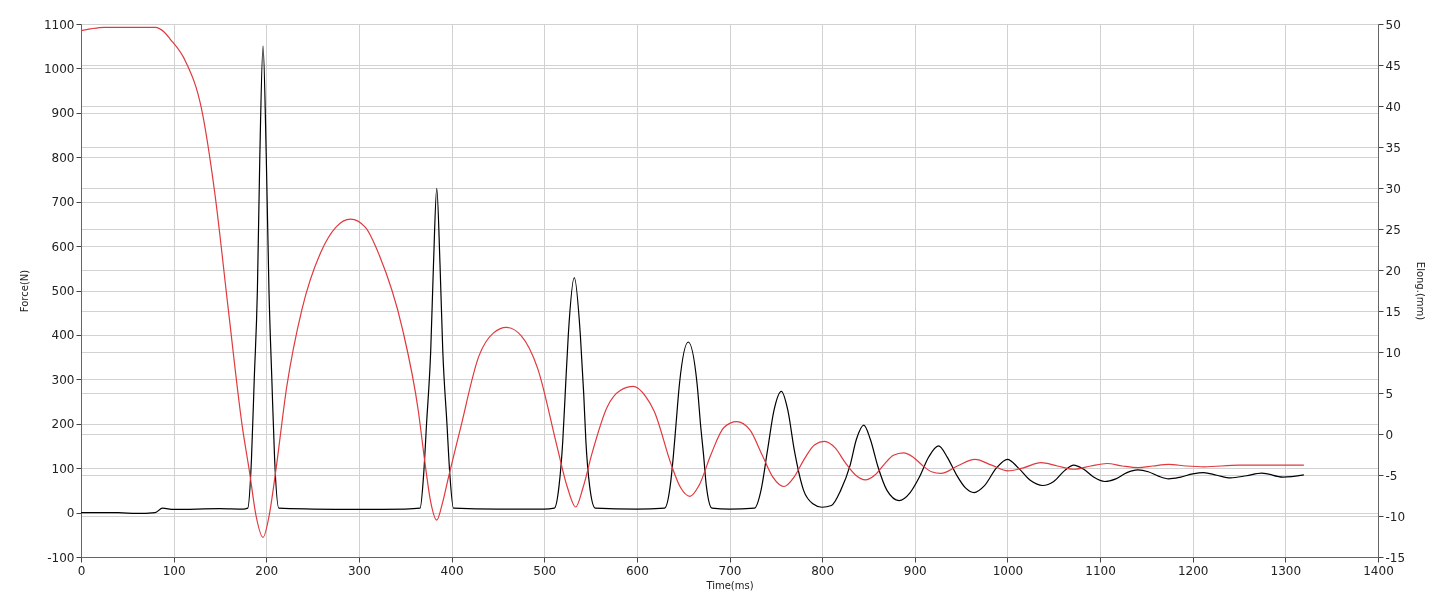 The width and height of the screenshot is (1445, 608). Describe the element at coordinates (1395, 557) in the screenshot. I see `y2-tick-label: -15` at that location.